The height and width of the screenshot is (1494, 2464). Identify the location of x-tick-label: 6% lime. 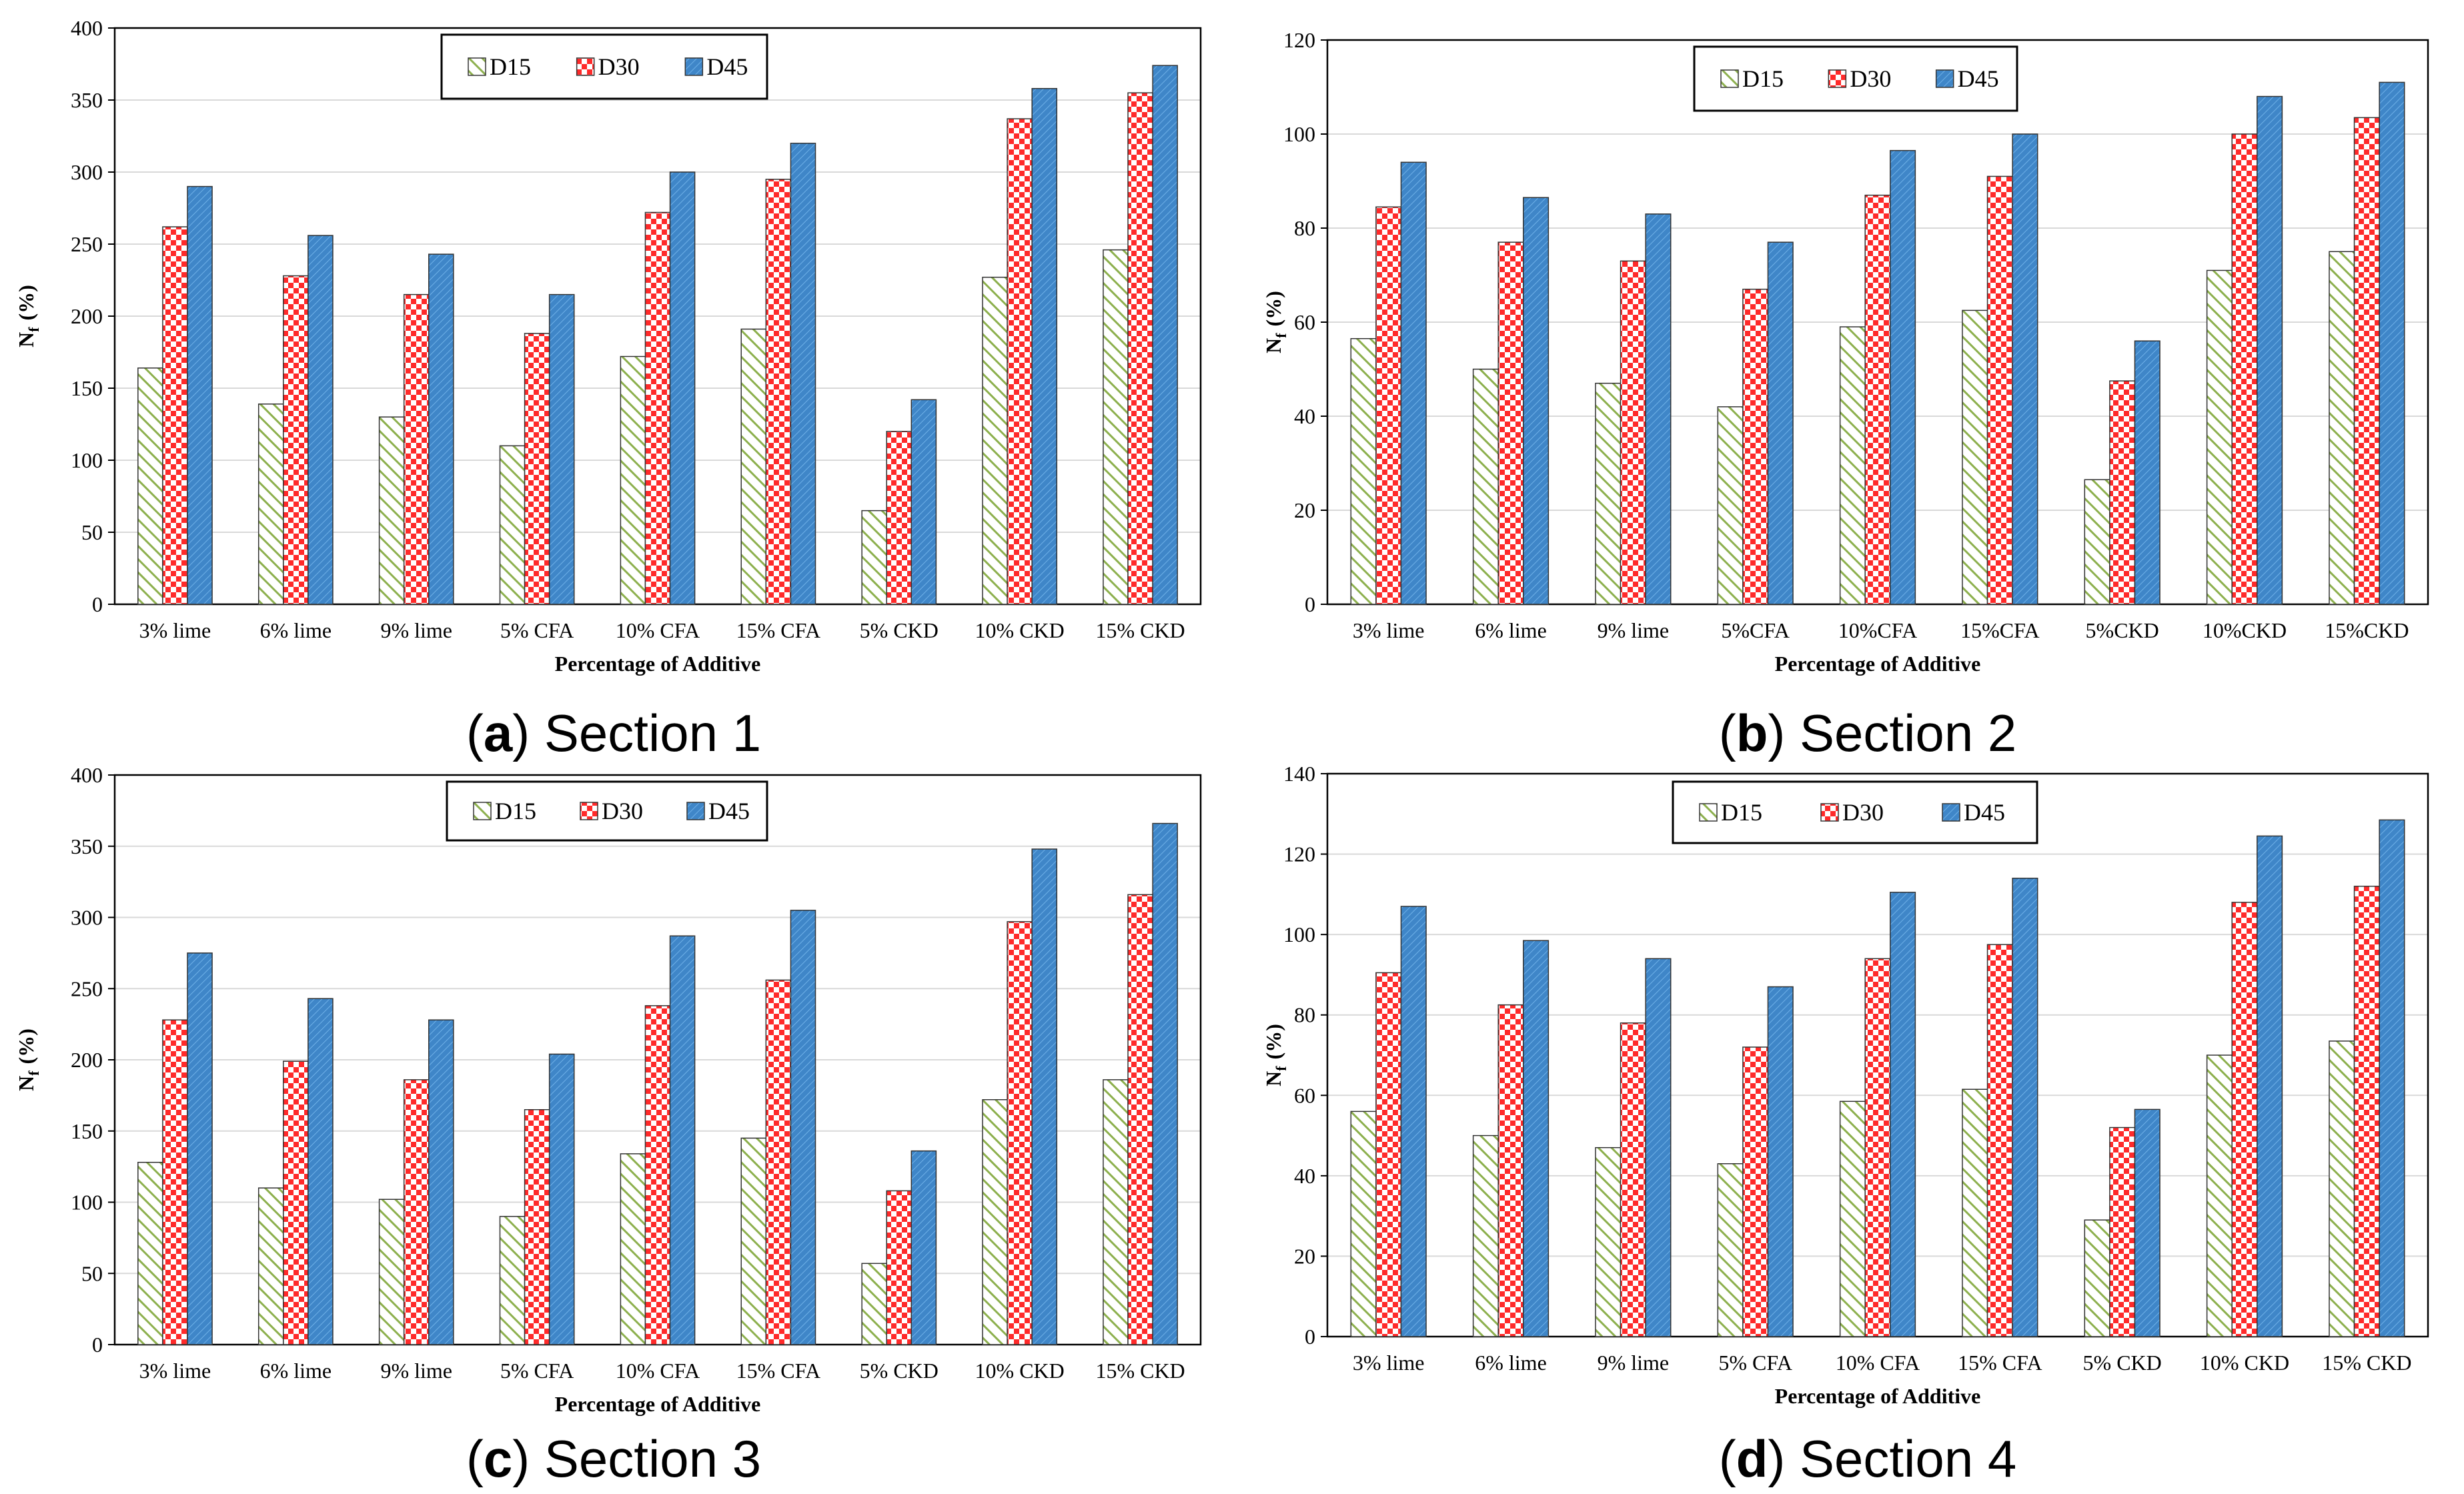
(296, 1371).